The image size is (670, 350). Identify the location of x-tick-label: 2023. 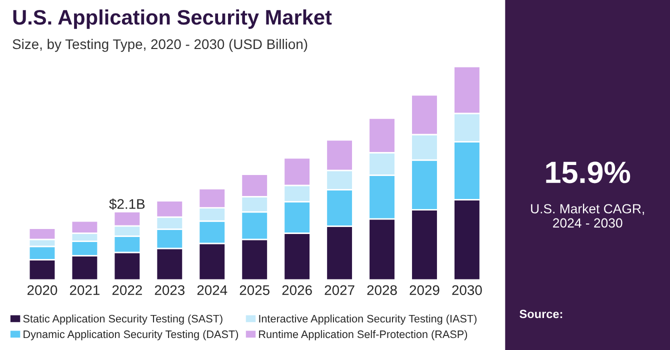
(169, 290).